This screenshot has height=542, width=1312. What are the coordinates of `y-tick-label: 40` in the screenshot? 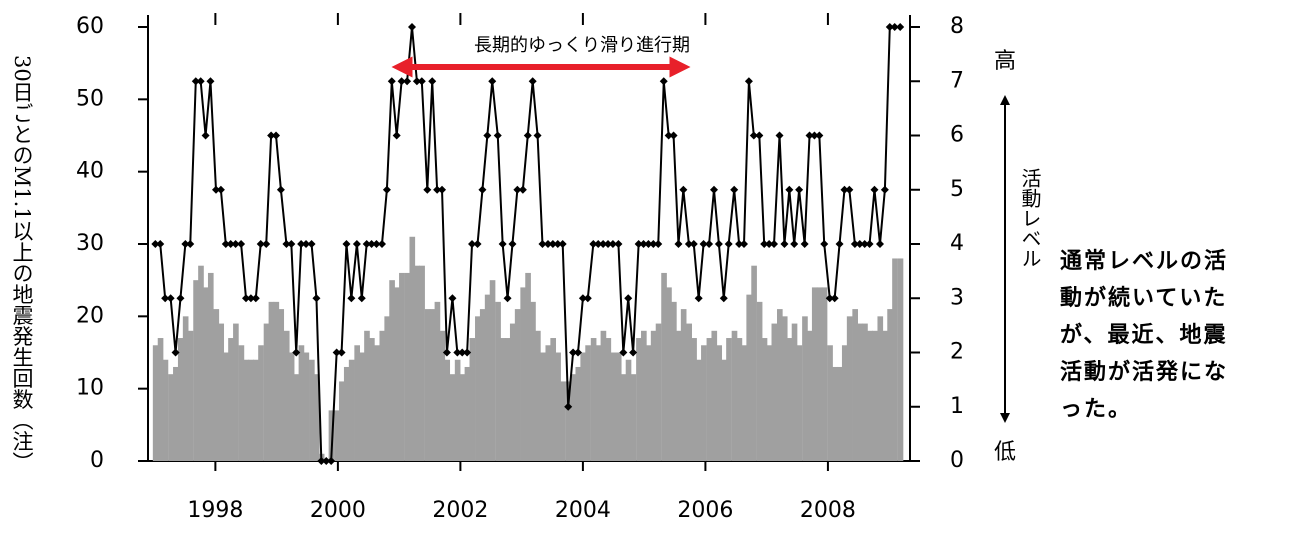 It's located at (90, 171).